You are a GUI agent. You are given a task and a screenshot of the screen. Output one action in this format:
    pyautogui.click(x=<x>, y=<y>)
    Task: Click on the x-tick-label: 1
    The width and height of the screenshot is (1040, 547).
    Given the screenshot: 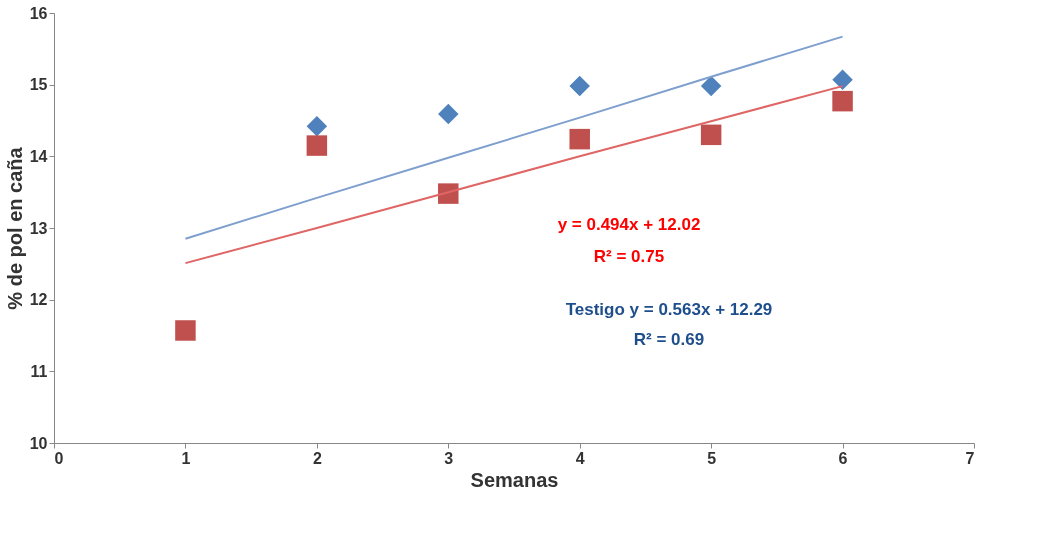 What is the action you would take?
    pyautogui.click(x=186, y=458)
    